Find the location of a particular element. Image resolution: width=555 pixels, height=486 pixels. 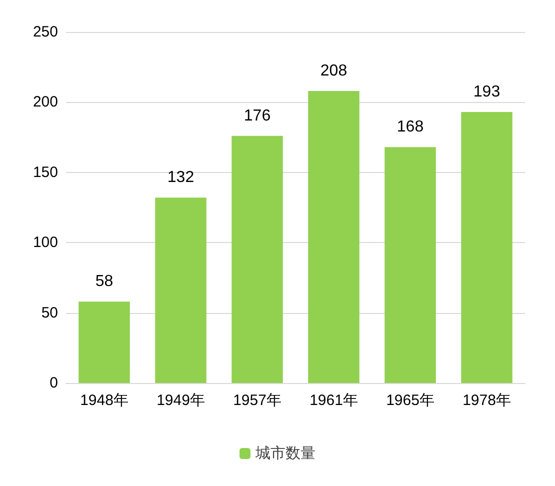

x-tick-label: 1949年 is located at coordinates (180, 400).